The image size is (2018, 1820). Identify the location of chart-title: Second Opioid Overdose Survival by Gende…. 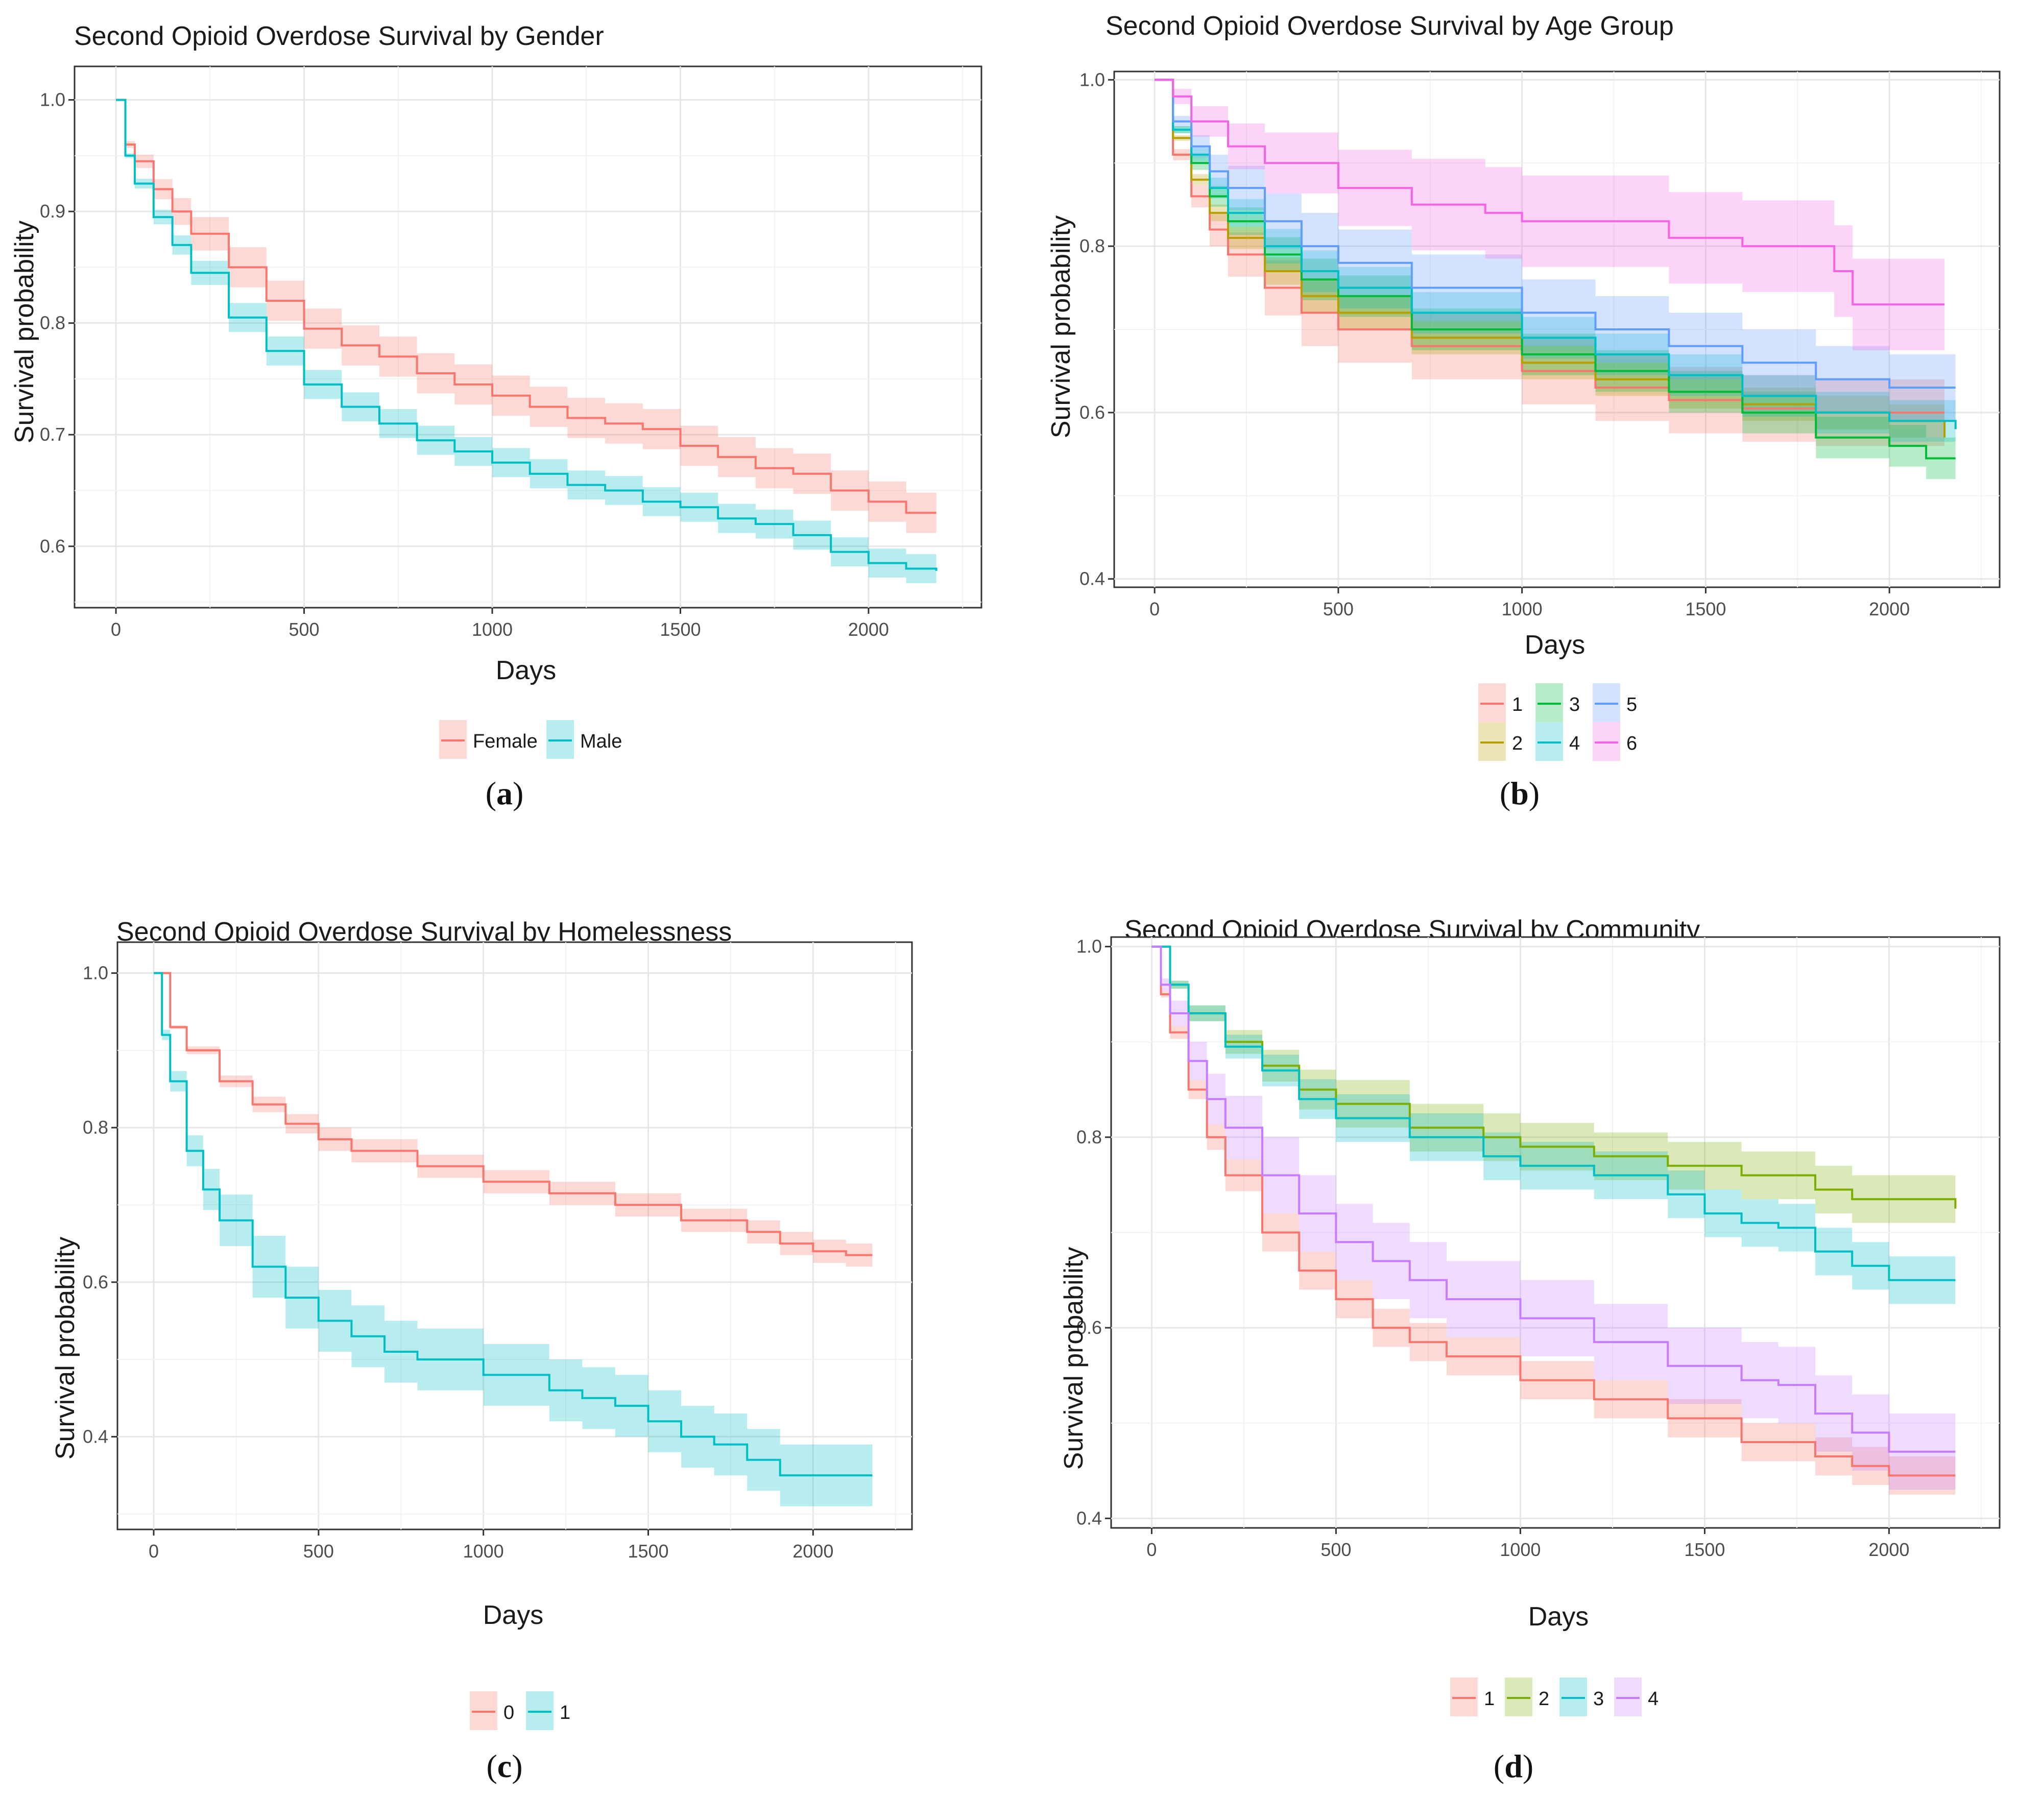
(339, 36).